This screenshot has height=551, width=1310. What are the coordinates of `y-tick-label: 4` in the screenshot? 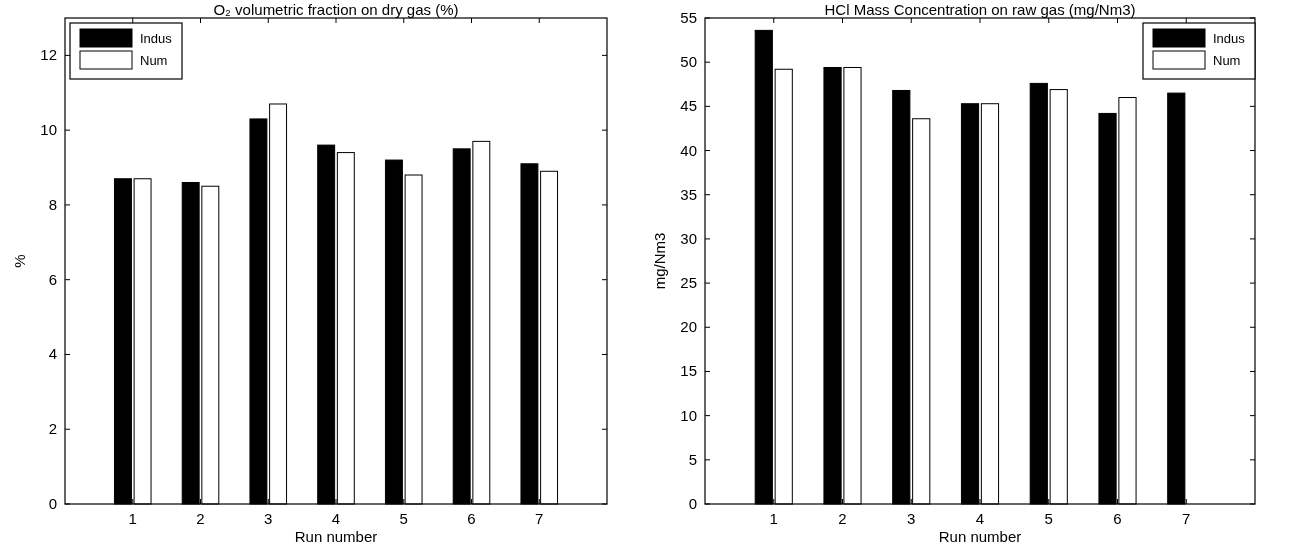 It's located at (52, 354).